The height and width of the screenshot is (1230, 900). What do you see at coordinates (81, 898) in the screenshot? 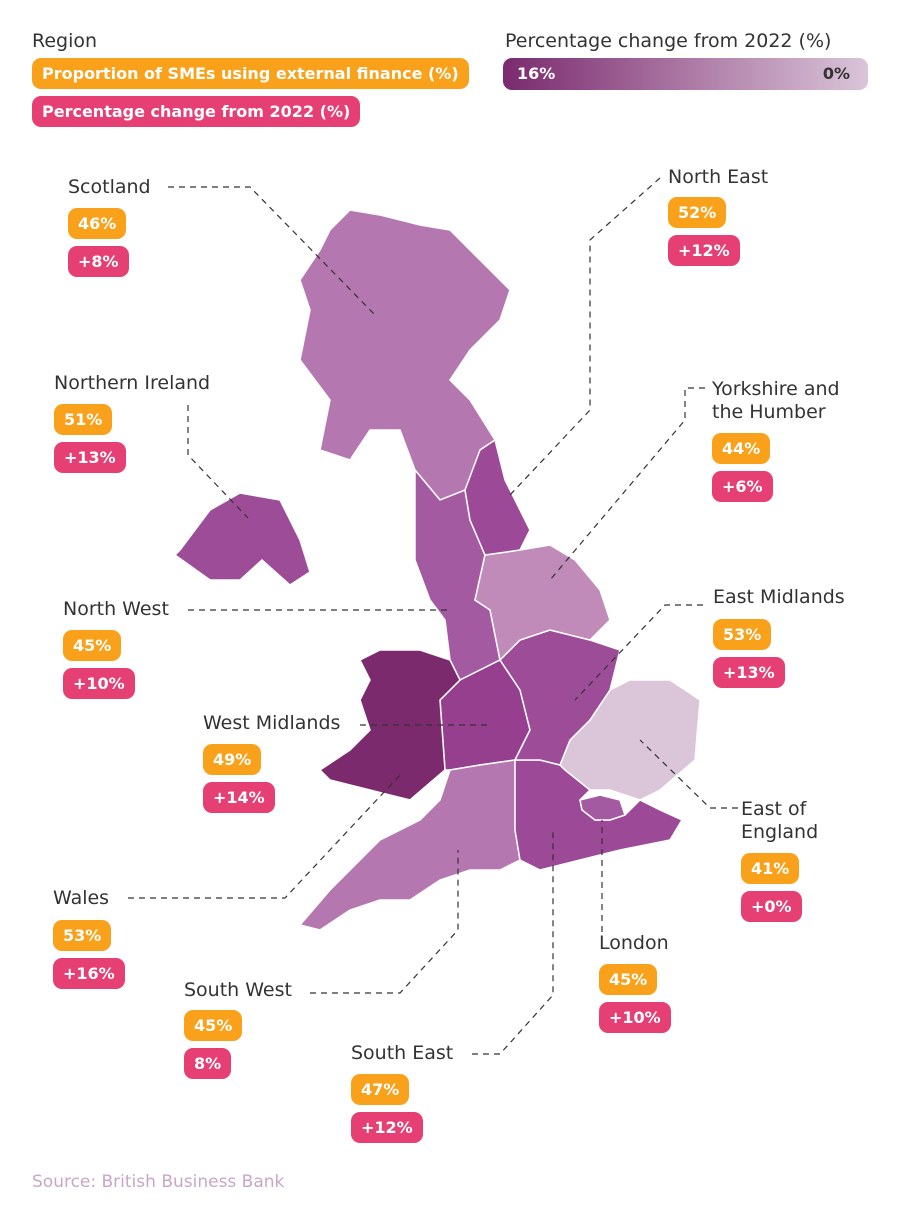
I see `region-name: Wales` at bounding box center [81, 898].